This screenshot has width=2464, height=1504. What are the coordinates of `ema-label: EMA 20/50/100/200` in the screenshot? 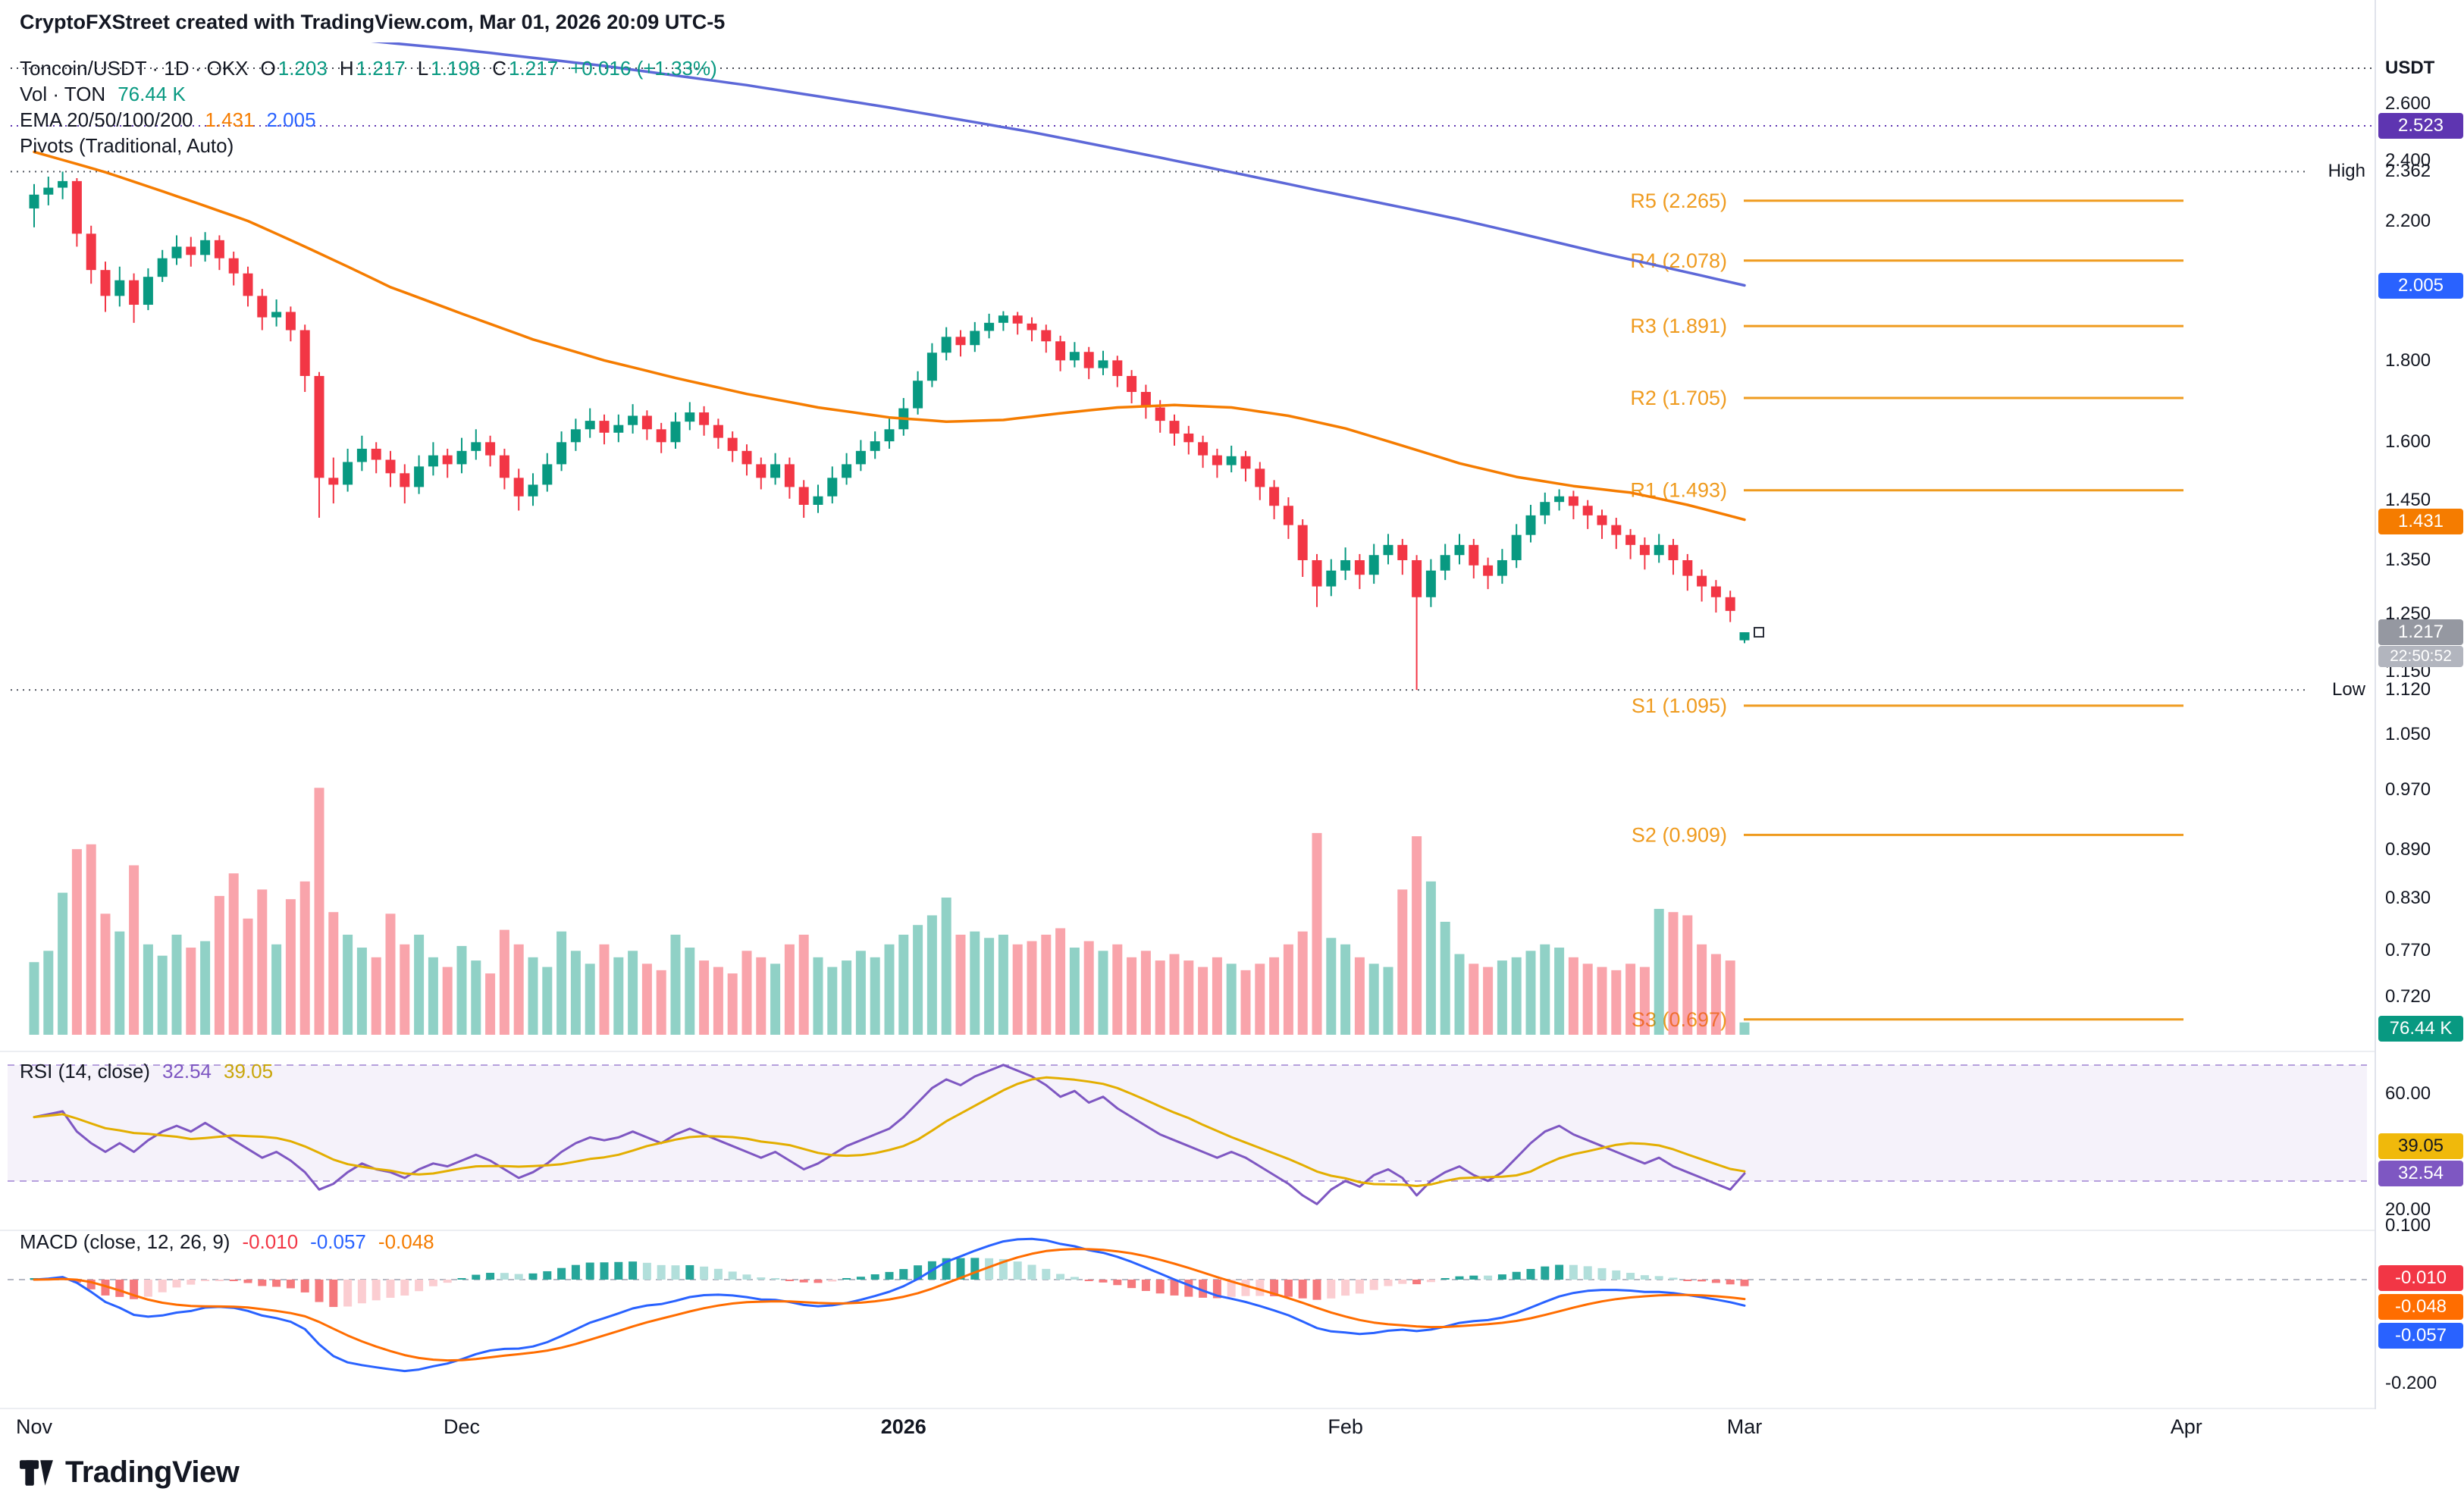 It's located at (106, 119).